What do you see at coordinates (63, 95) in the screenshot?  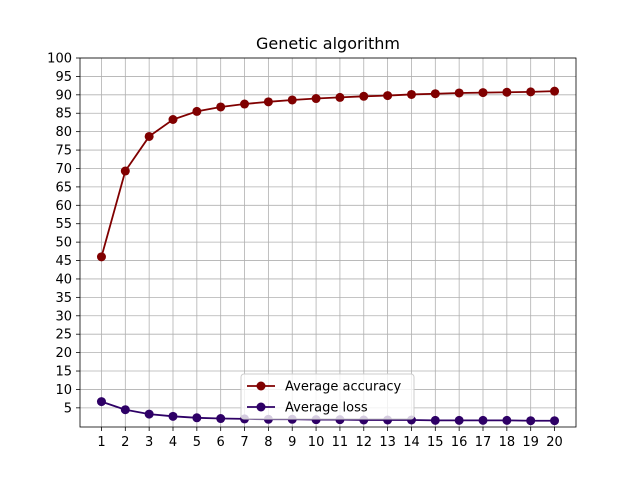 I see `y-tick-label: 90` at bounding box center [63, 95].